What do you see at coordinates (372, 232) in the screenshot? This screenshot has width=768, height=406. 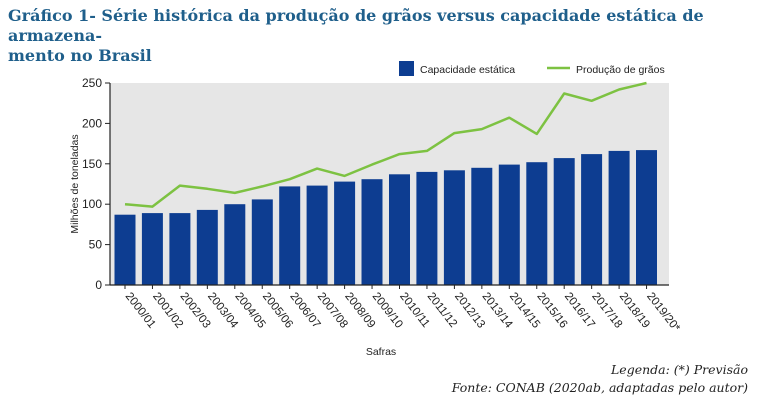 I see `bar-capacidade-2009/10` at bounding box center [372, 232].